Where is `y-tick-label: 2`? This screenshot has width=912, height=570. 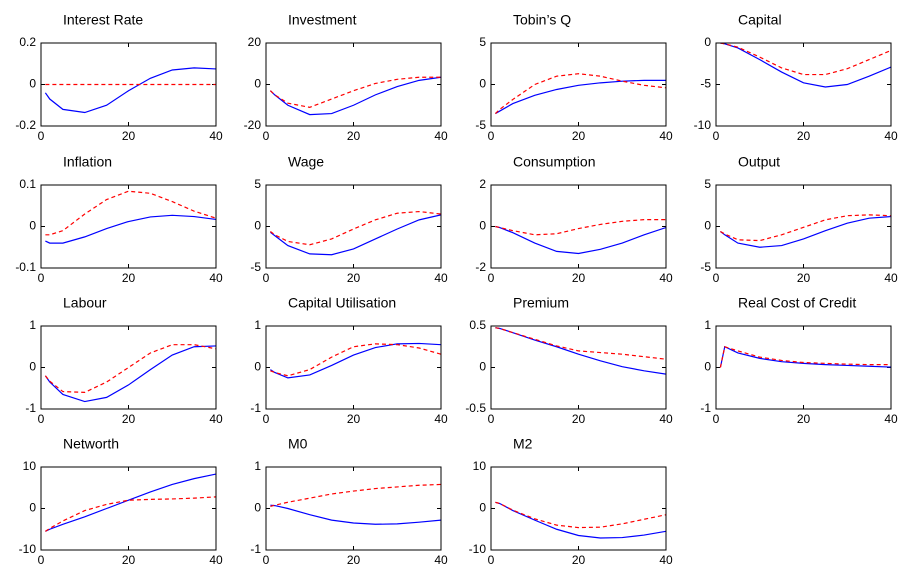 y-tick-label: 2 is located at coordinates (482, 184).